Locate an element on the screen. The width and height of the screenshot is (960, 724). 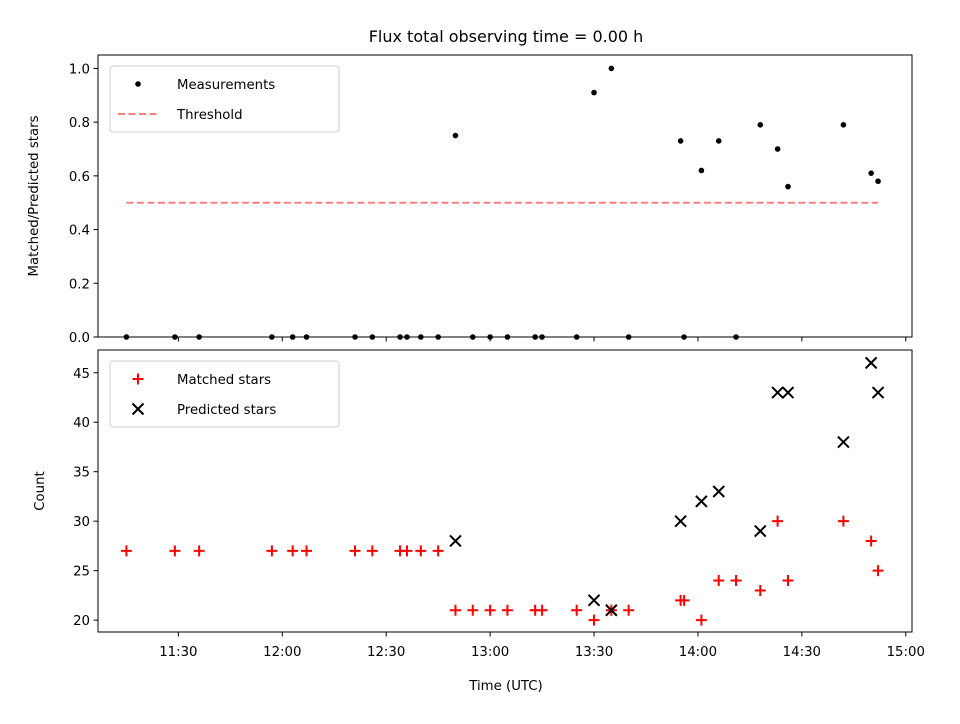
panel1-y-tick-label: 1.0 is located at coordinates (79, 69).